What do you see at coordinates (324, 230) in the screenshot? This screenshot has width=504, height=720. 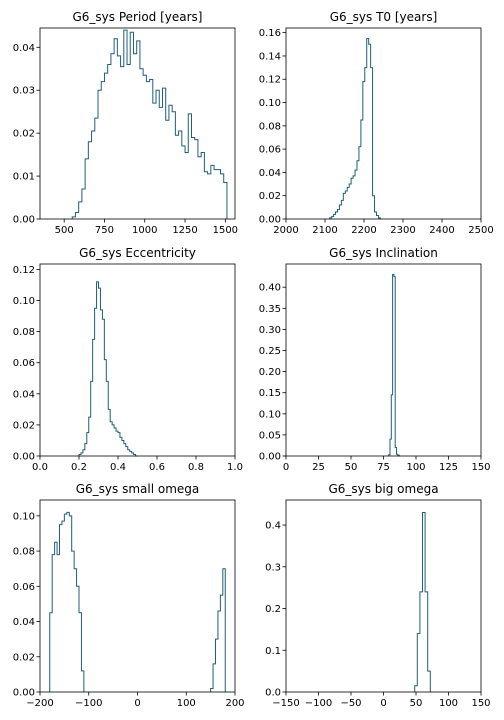 I see `x-tick-label: 2100` at bounding box center [324, 230].